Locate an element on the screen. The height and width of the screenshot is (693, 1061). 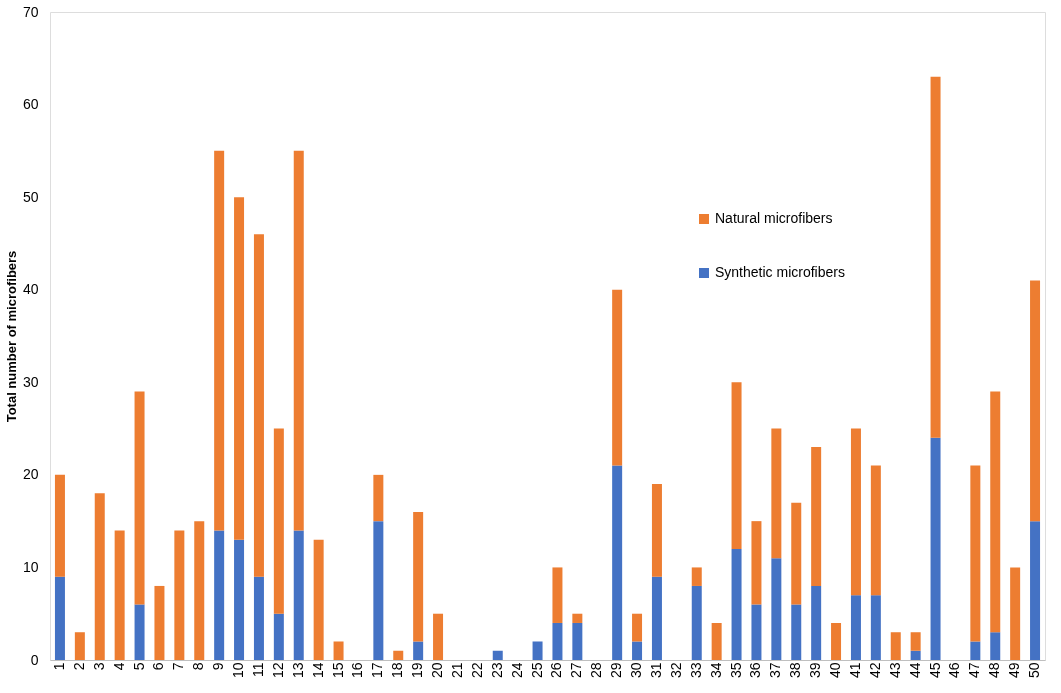
legend-label: Natural microfibers is located at coordinates (774, 218).